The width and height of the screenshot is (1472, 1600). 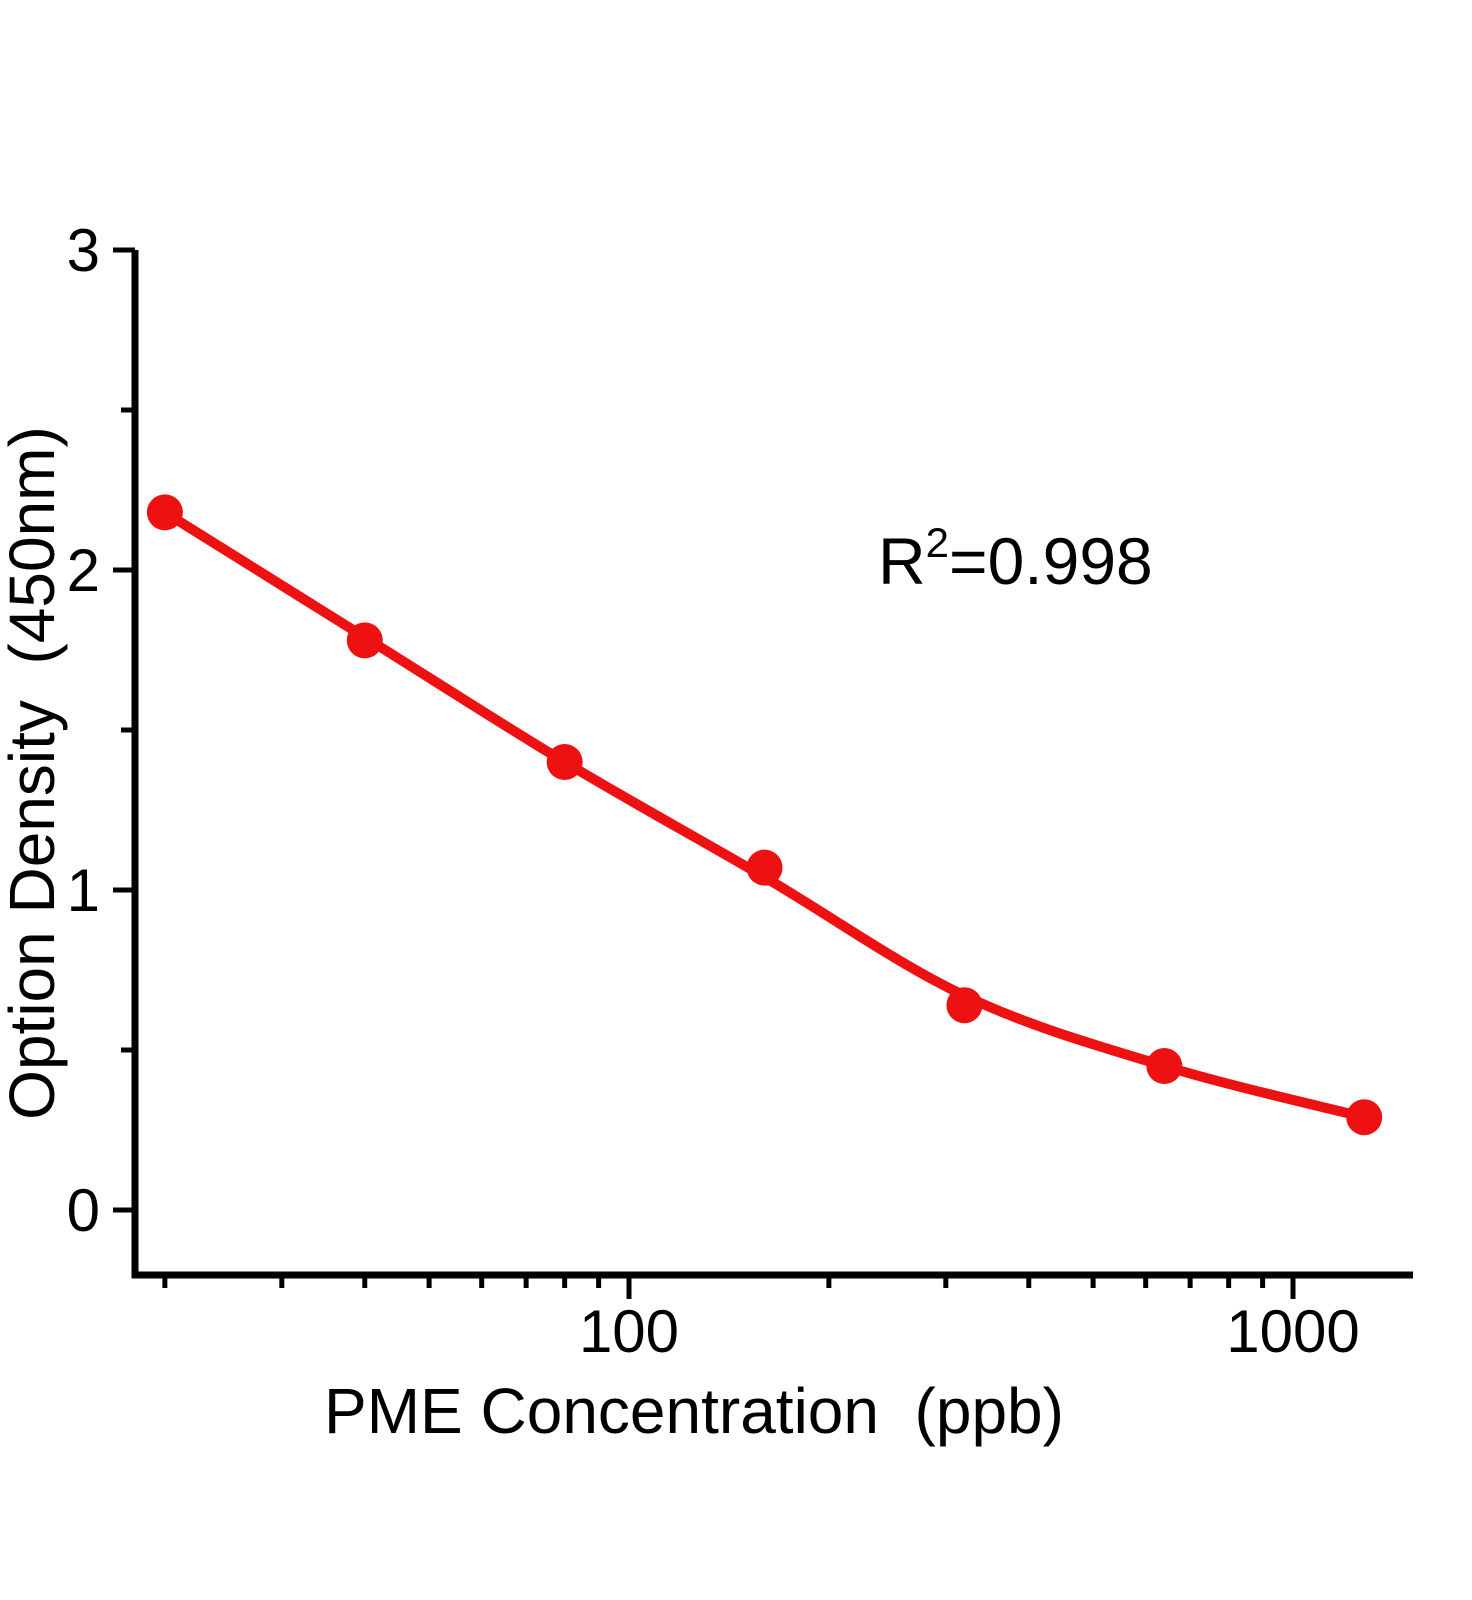 What do you see at coordinates (1364, 1117) in the screenshot?
I see `data-point-1280ppb` at bounding box center [1364, 1117].